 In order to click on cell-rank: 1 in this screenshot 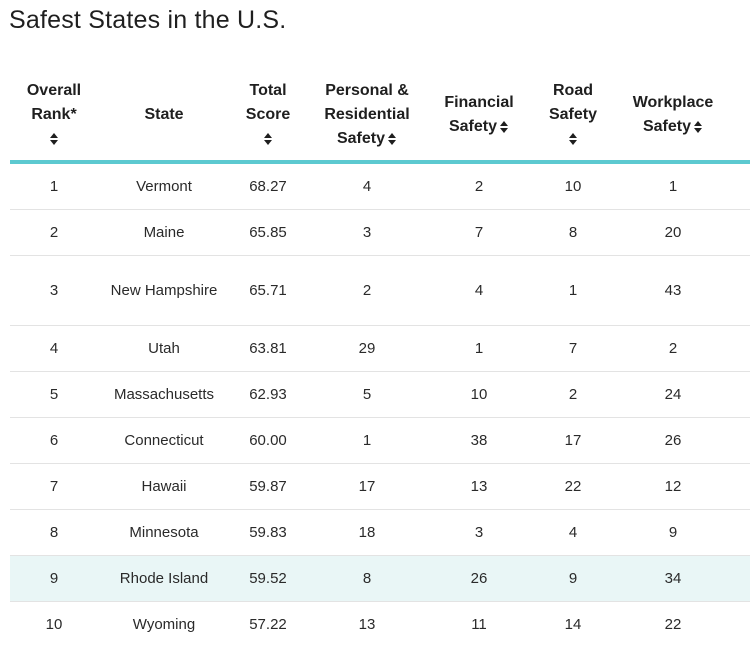, I will do `click(54, 186)`.